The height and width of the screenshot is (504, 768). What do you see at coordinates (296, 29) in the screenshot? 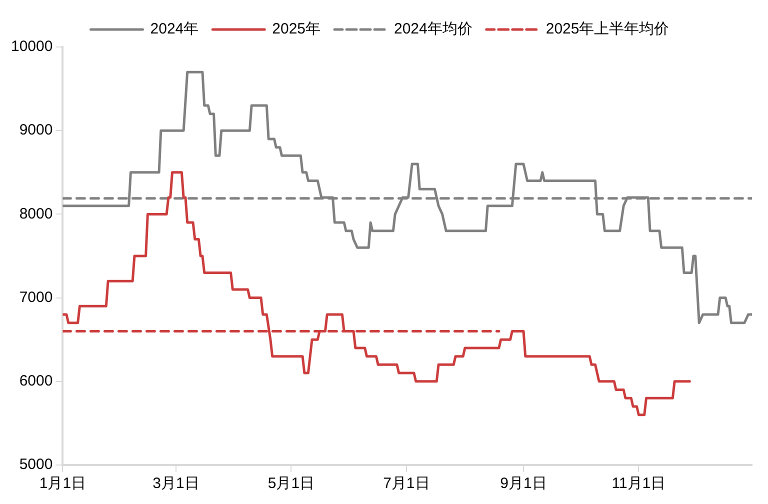
I see `legend-label: 2025年` at bounding box center [296, 29].